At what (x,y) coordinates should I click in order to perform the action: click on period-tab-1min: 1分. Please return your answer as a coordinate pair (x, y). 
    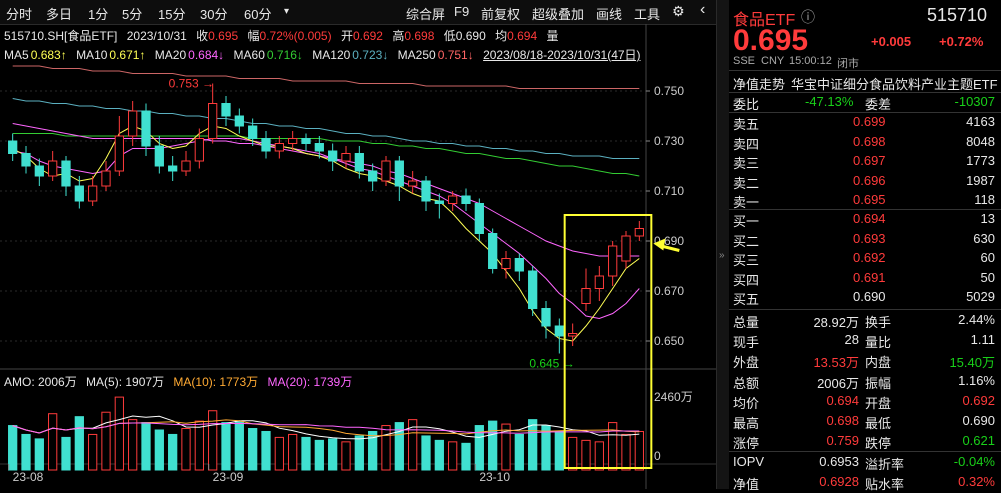
    Looking at the image, I should click on (98, 14).